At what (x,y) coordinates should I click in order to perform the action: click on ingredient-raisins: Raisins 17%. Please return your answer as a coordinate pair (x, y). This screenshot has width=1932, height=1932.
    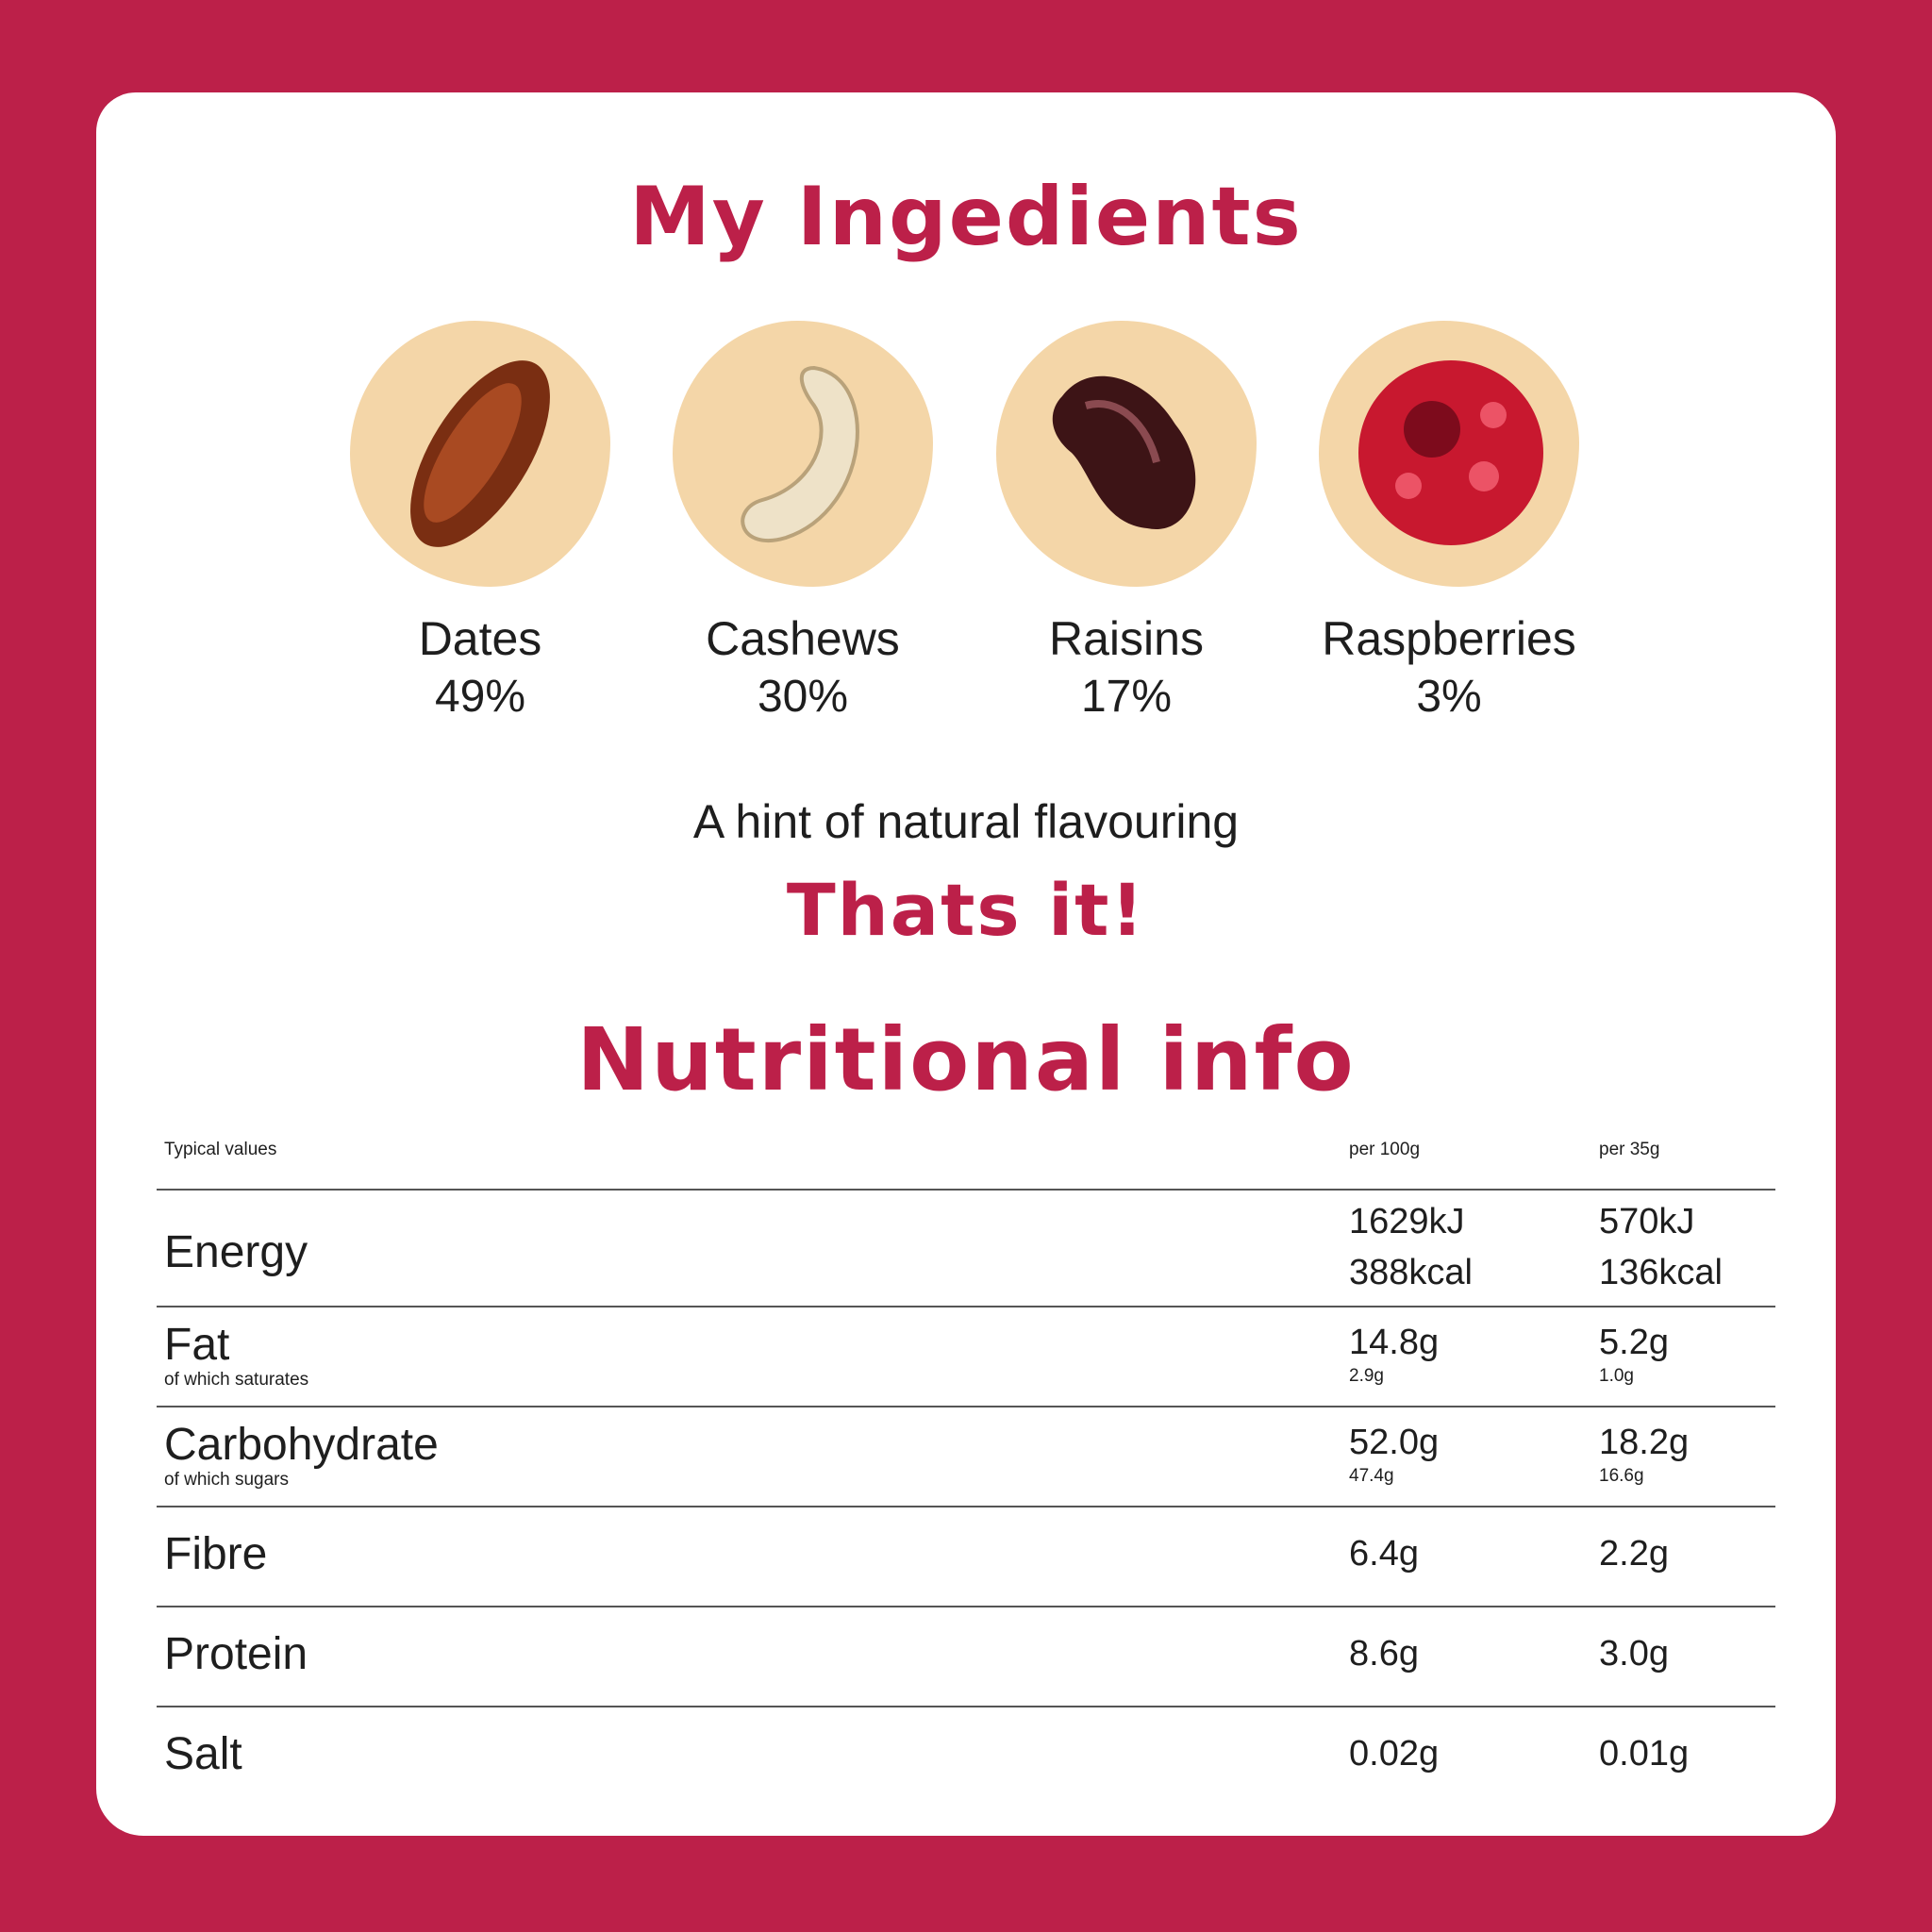
    Looking at the image, I should click on (1126, 523).